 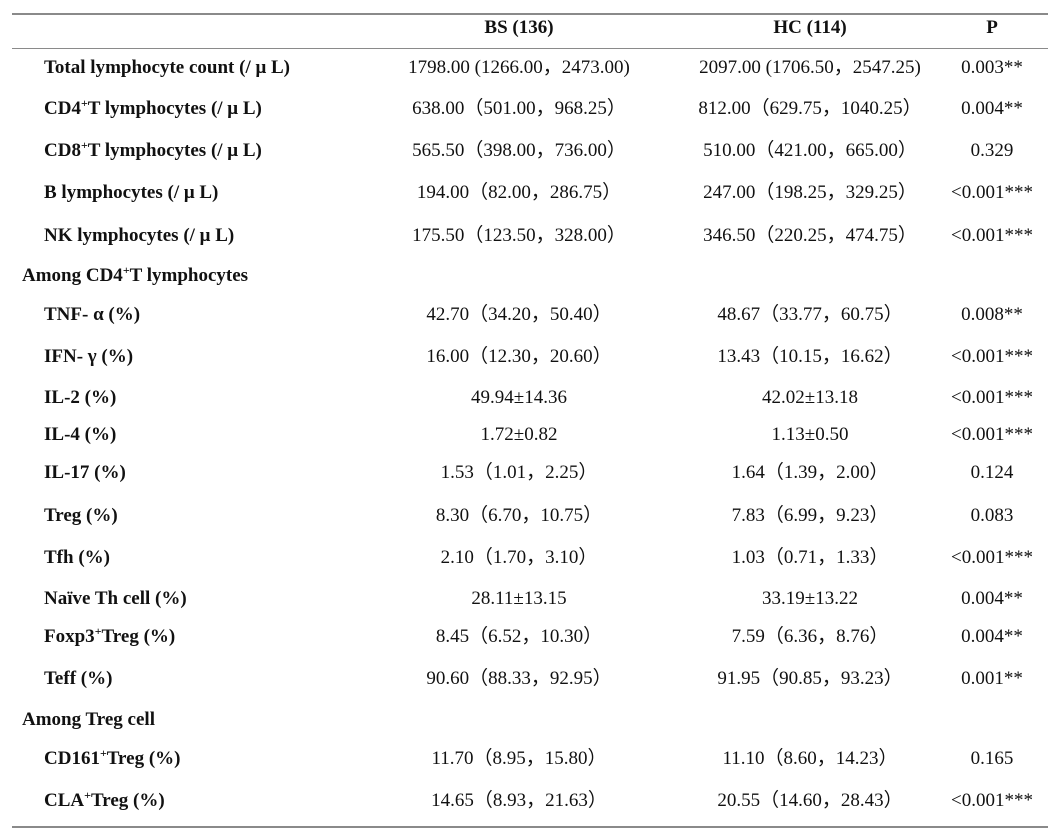 What do you see at coordinates (519, 800) in the screenshot?
I see `bs-value: 14.65（8.93，21.63）` at bounding box center [519, 800].